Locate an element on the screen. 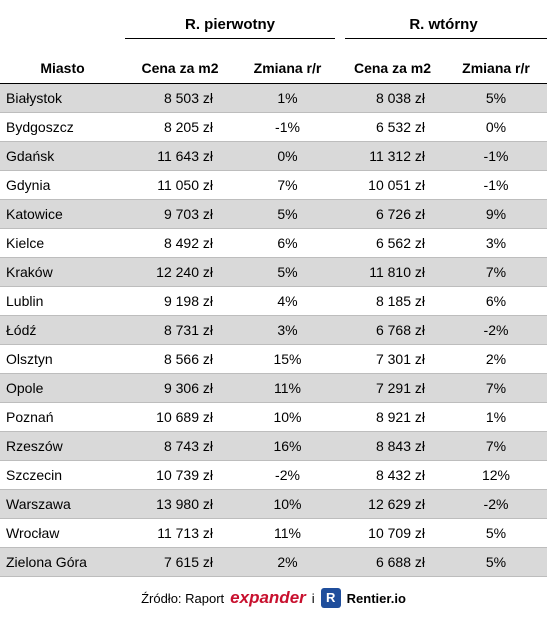 The image size is (547, 624). table-row: Zielona Góra 7 615 zł 2% 6 688 zł 5% is located at coordinates (273, 562).